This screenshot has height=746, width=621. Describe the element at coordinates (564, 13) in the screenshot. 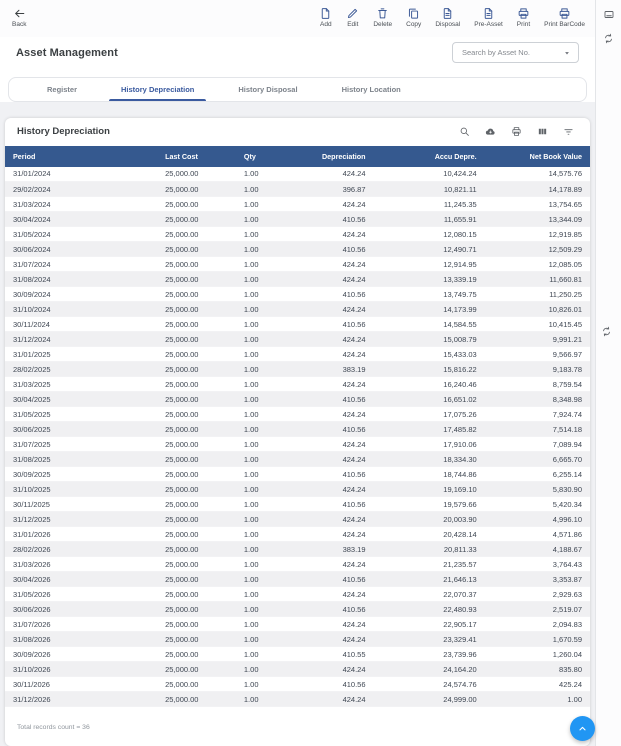

I see `print-barcode-icon` at that location.